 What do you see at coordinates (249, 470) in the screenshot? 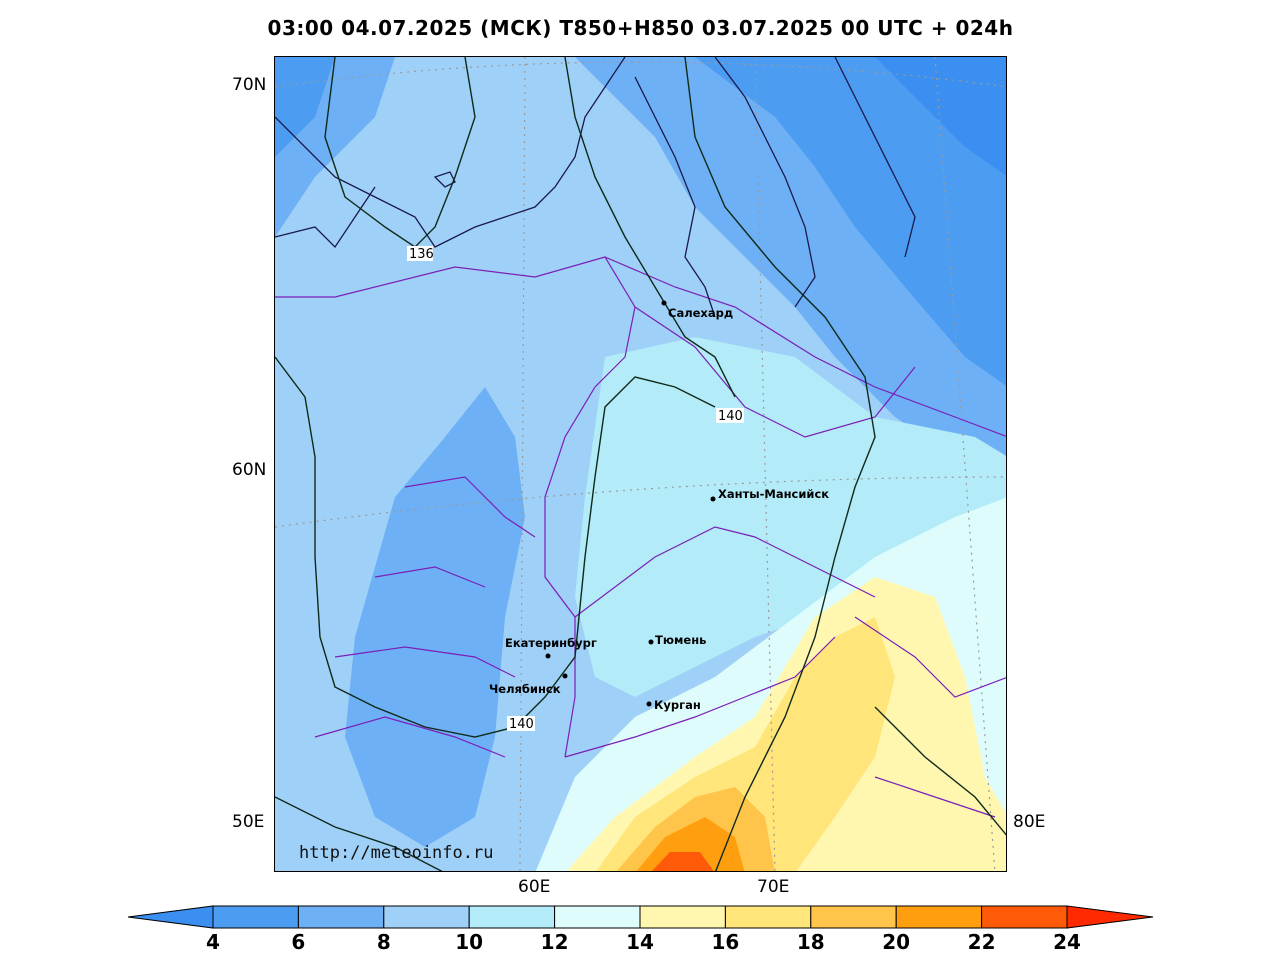
I see `lat-label-60n: 60N` at bounding box center [249, 470].